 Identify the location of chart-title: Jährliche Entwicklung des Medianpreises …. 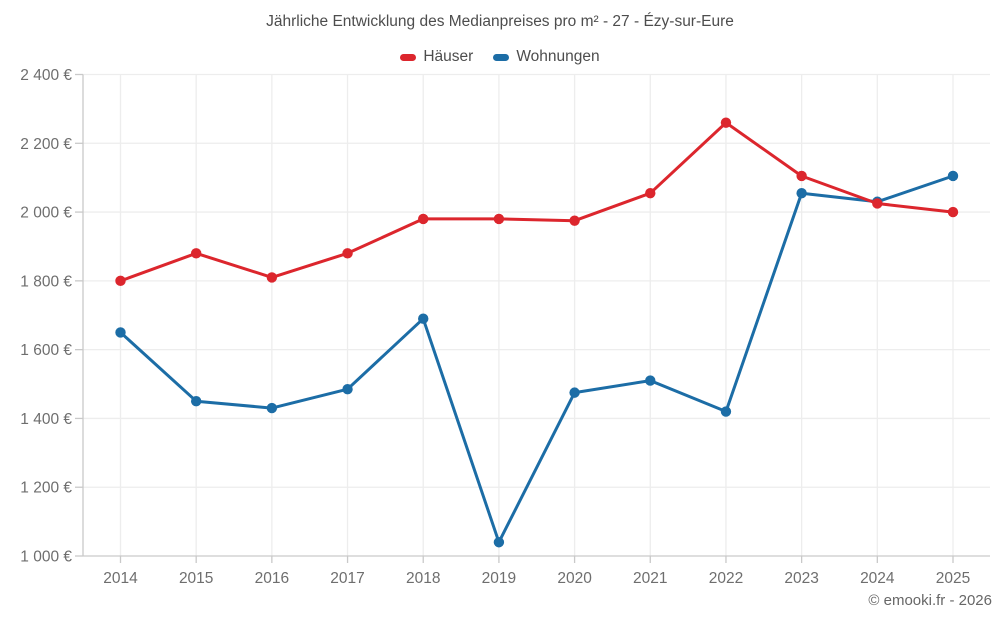
(500, 21).